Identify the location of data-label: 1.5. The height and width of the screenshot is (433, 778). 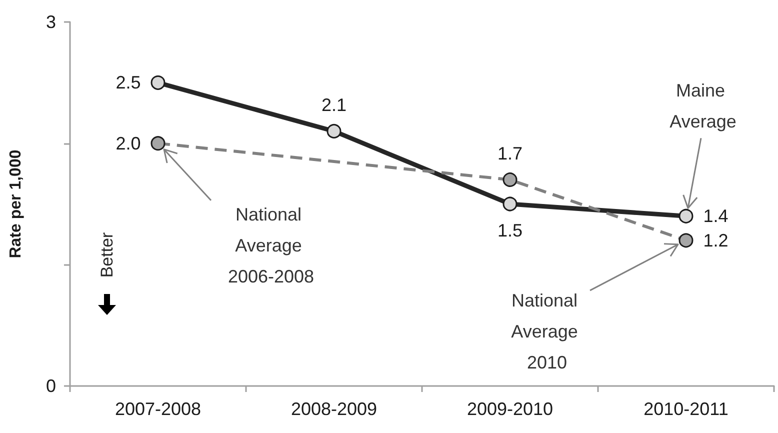
(510, 230).